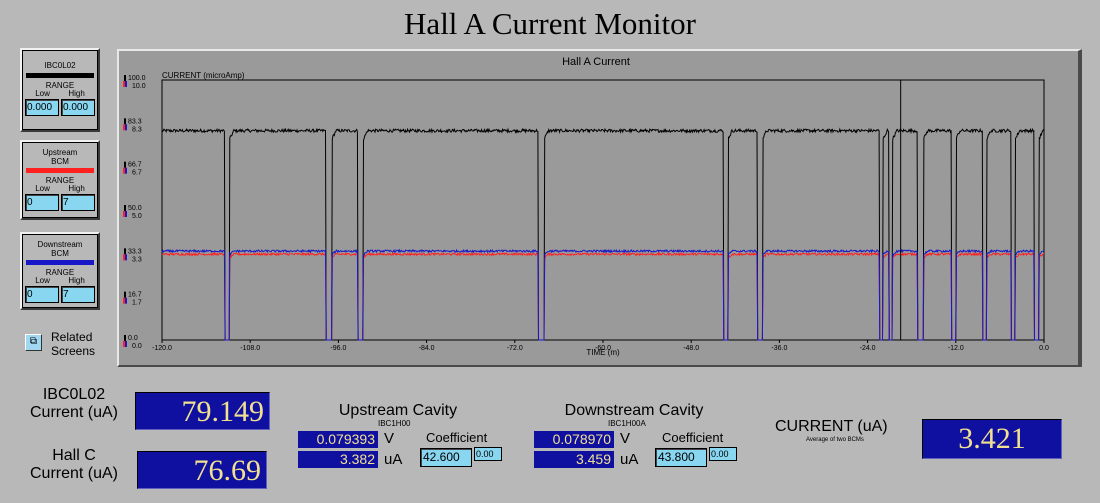 Image resolution: width=1100 pixels, height=503 pixels. I want to click on x-tick-label: -120.0, so click(162, 348).